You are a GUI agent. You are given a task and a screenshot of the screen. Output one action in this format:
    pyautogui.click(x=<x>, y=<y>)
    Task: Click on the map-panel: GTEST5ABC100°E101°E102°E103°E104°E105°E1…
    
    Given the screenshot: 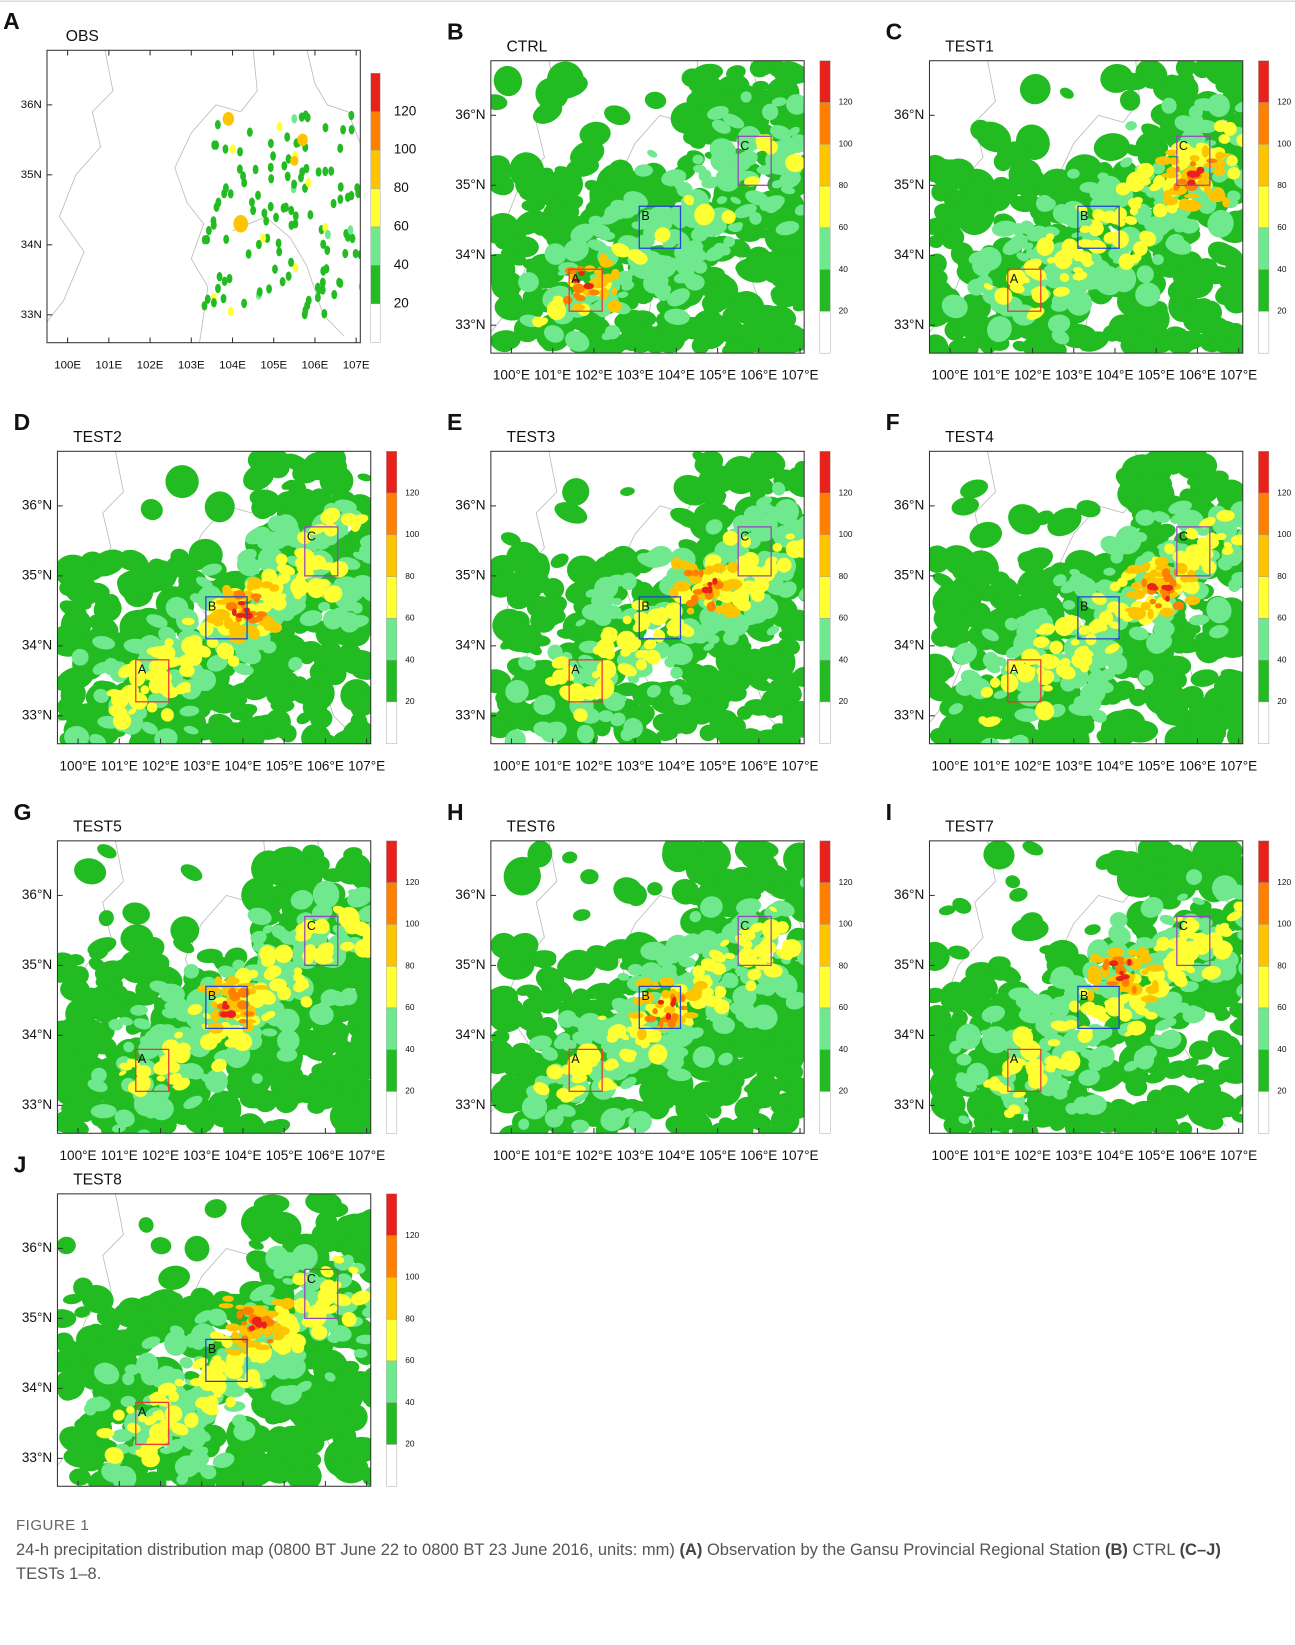 What is the action you would take?
    pyautogui.click(x=217, y=981)
    